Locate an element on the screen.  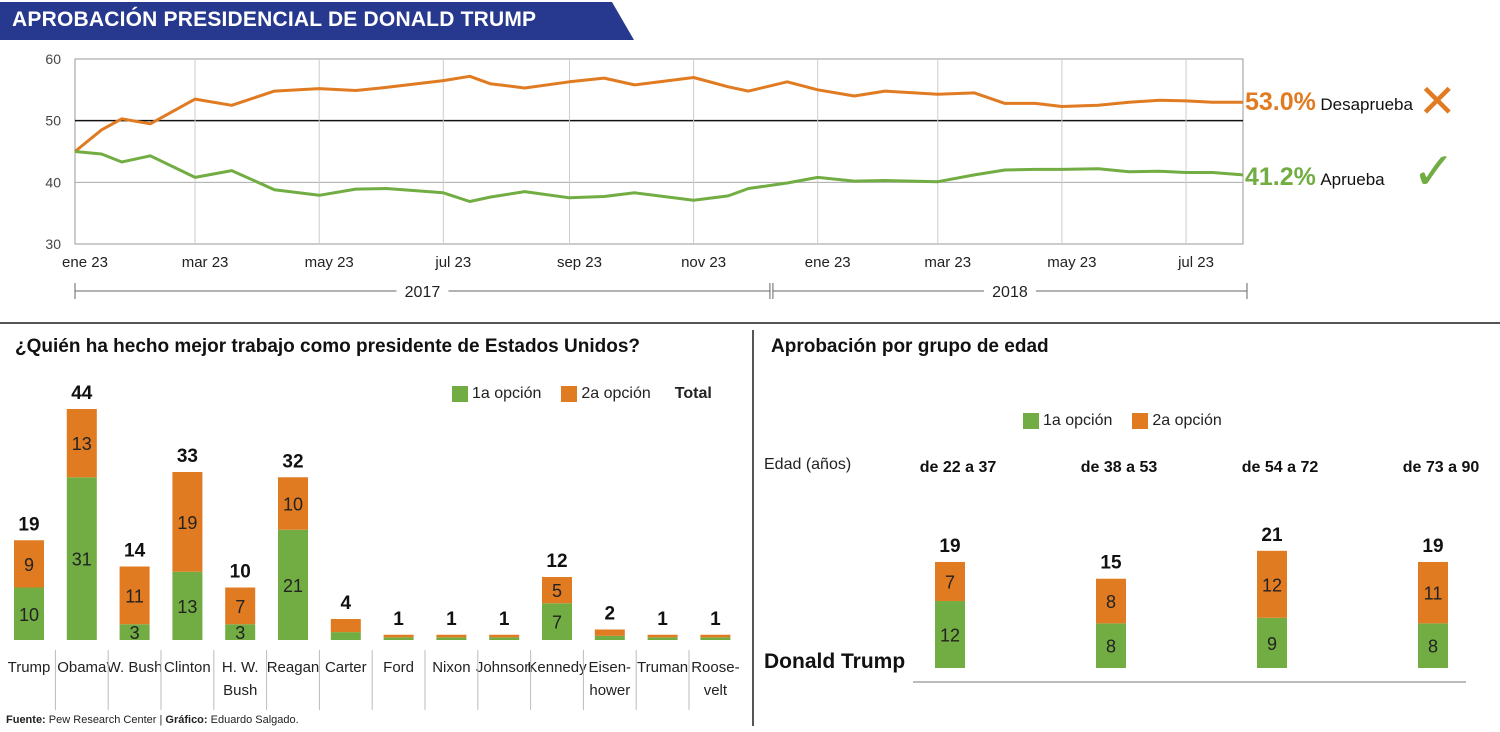
y-tick-label: 50 is located at coordinates (53, 121).